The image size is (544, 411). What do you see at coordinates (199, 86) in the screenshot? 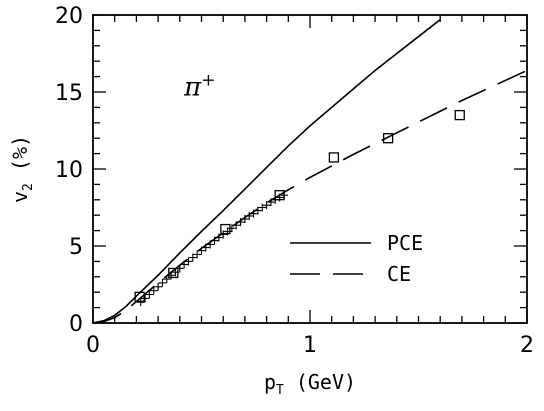
I see `particle-annotation: π+` at bounding box center [199, 86].